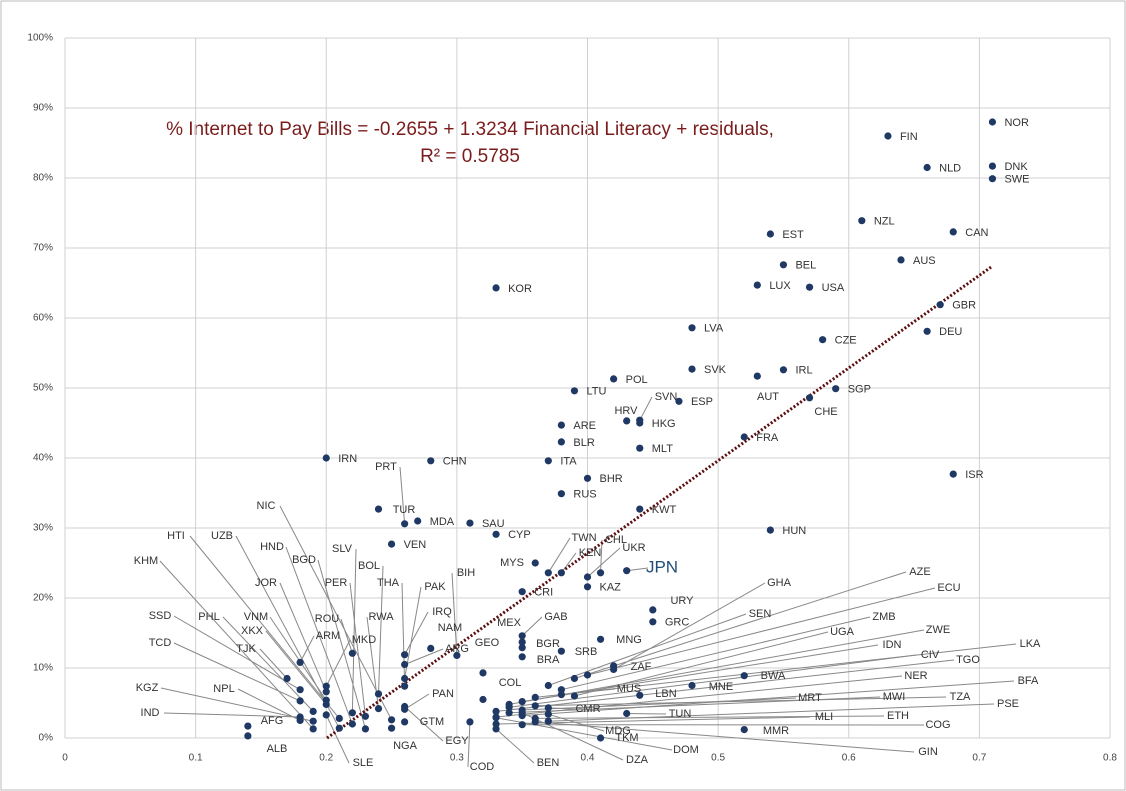 Image resolution: width=1126 pixels, height=791 pixels. I want to click on point-label: TUN, so click(680, 714).